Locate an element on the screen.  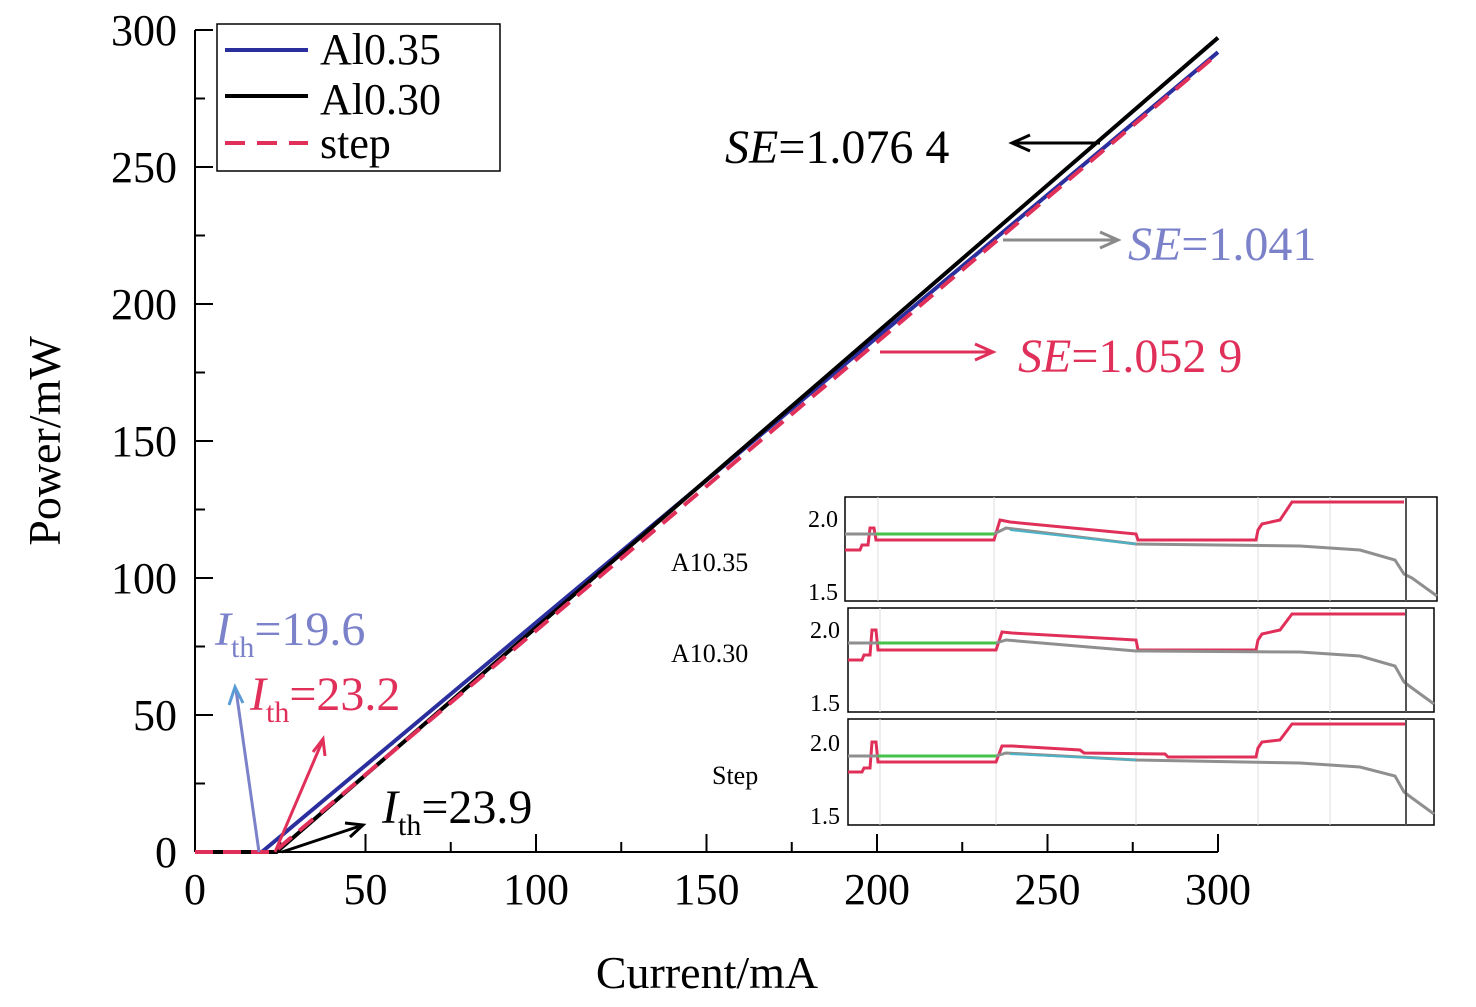
inset-panel-3-upper-curve is located at coordinates (1126, 748).